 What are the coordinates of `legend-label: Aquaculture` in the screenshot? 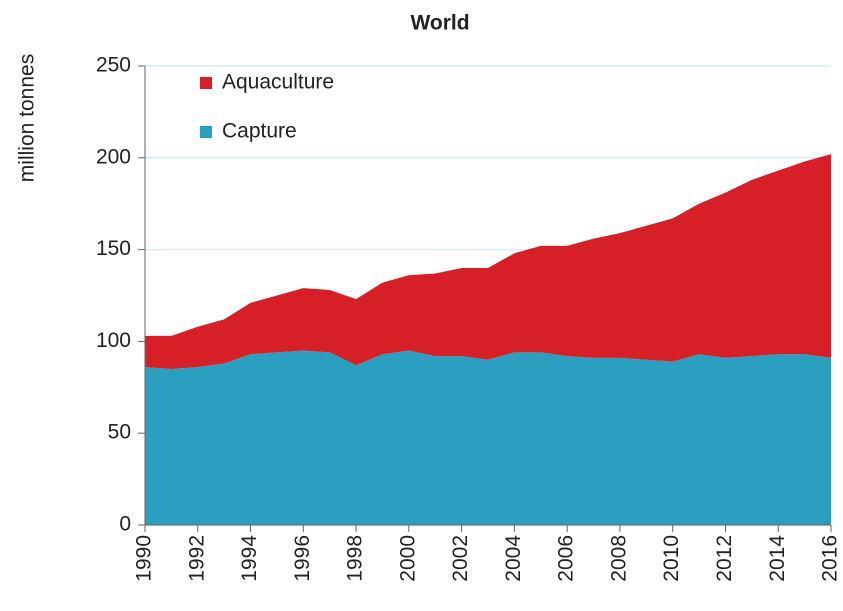 It's located at (278, 82).